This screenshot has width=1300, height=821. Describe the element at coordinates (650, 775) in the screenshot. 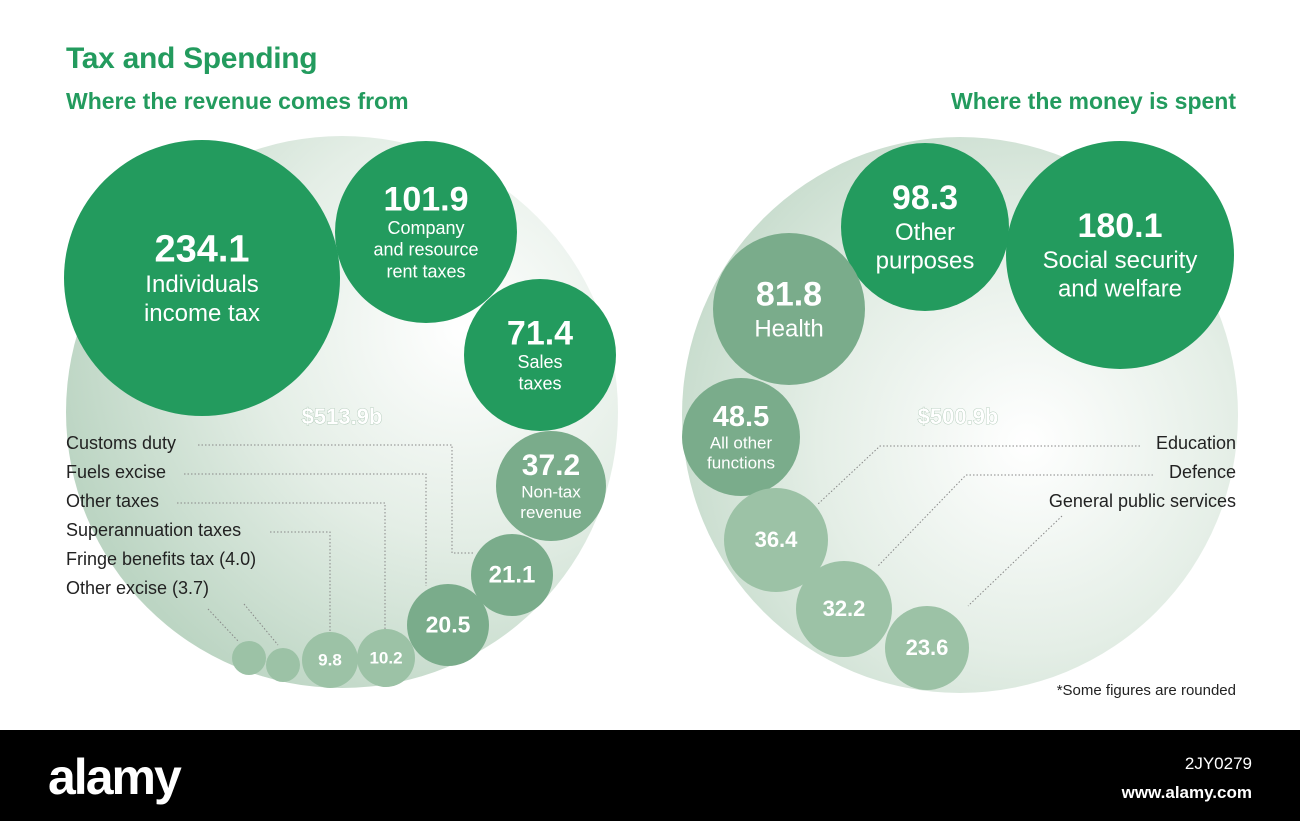

I see `footer-bar: alamy 2JY0279 www.alamy.com` at that location.